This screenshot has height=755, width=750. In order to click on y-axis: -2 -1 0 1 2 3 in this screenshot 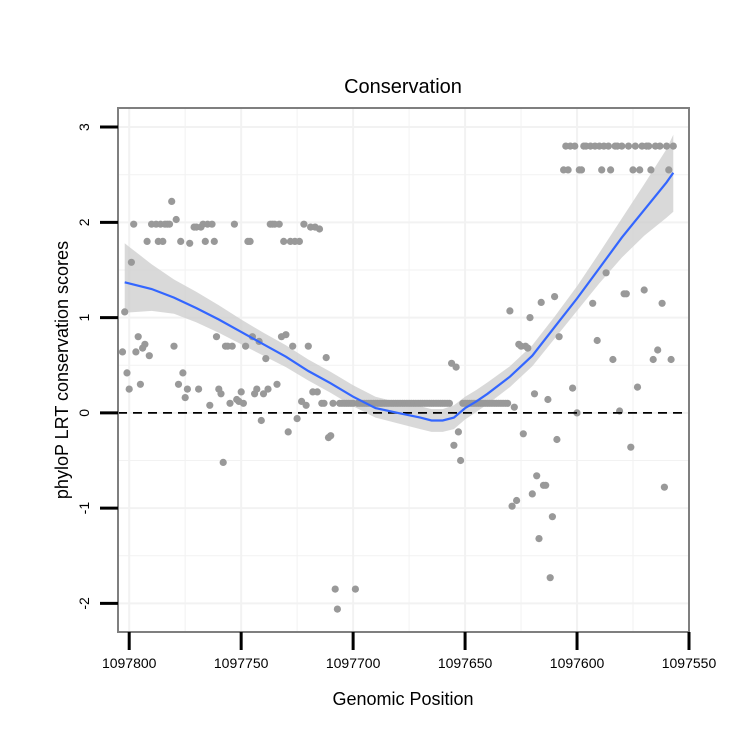, I will do `click(97, 366)`.